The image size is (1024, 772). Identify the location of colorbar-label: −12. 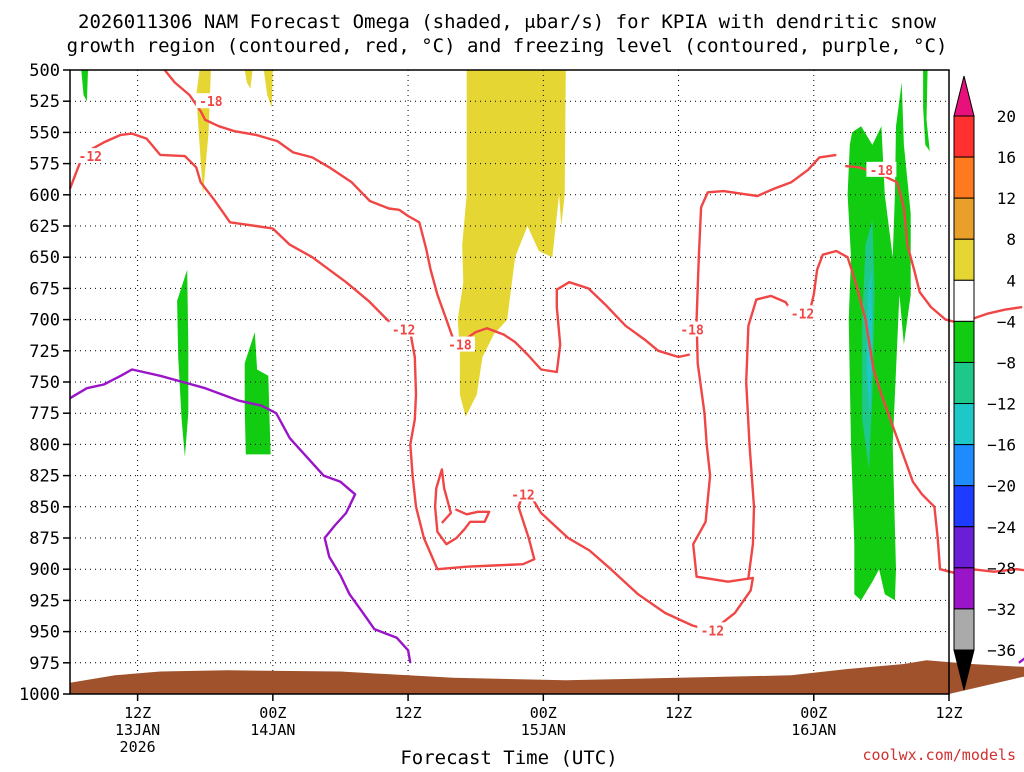
(1001, 404).